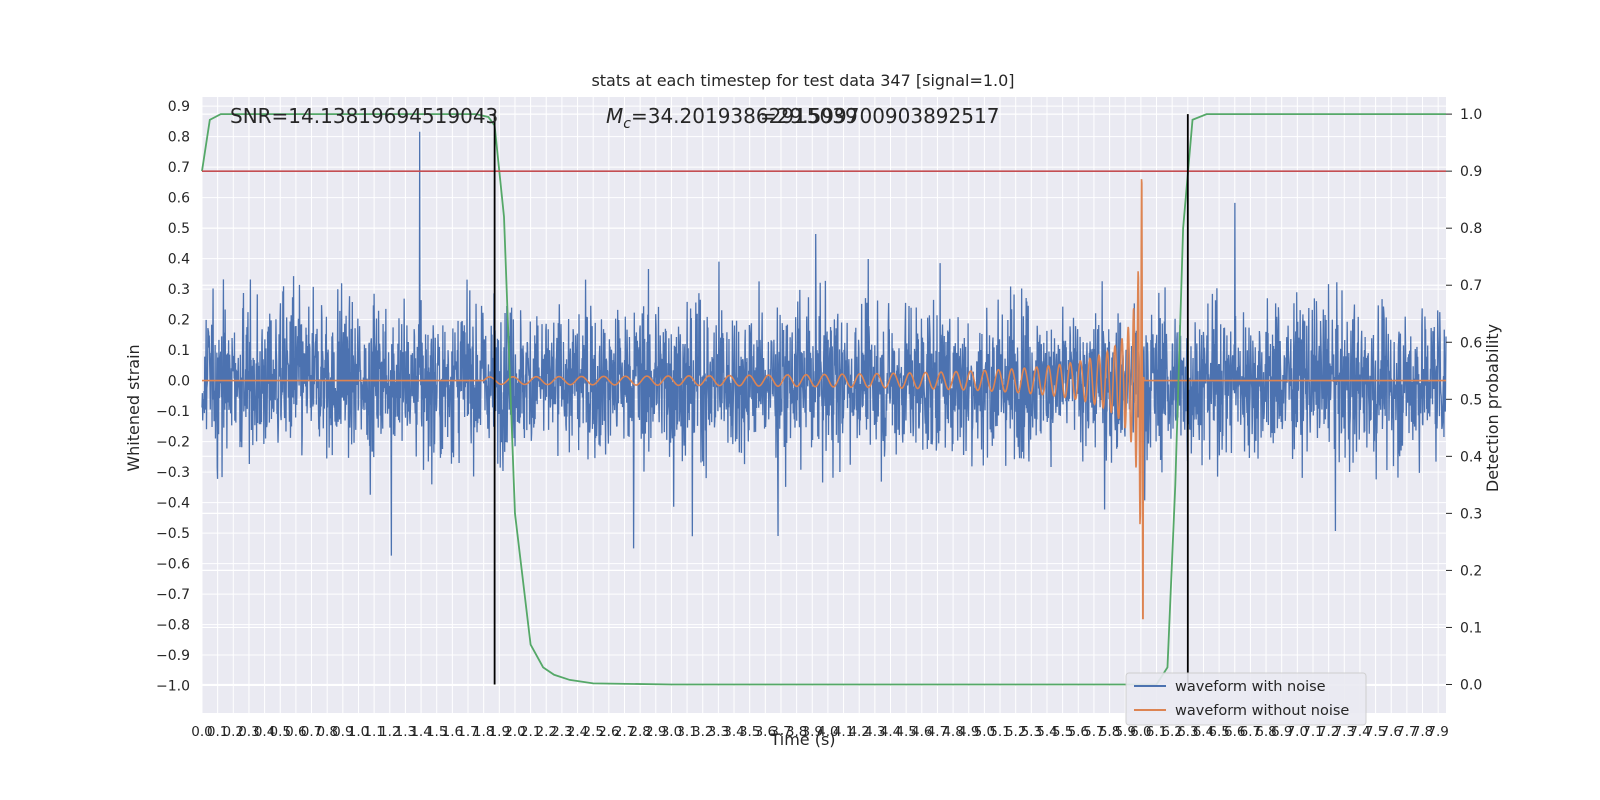 Image resolution: width=1600 pixels, height=800 pixels. I want to click on x-tick-label: 6.8, so click(1265, 732).